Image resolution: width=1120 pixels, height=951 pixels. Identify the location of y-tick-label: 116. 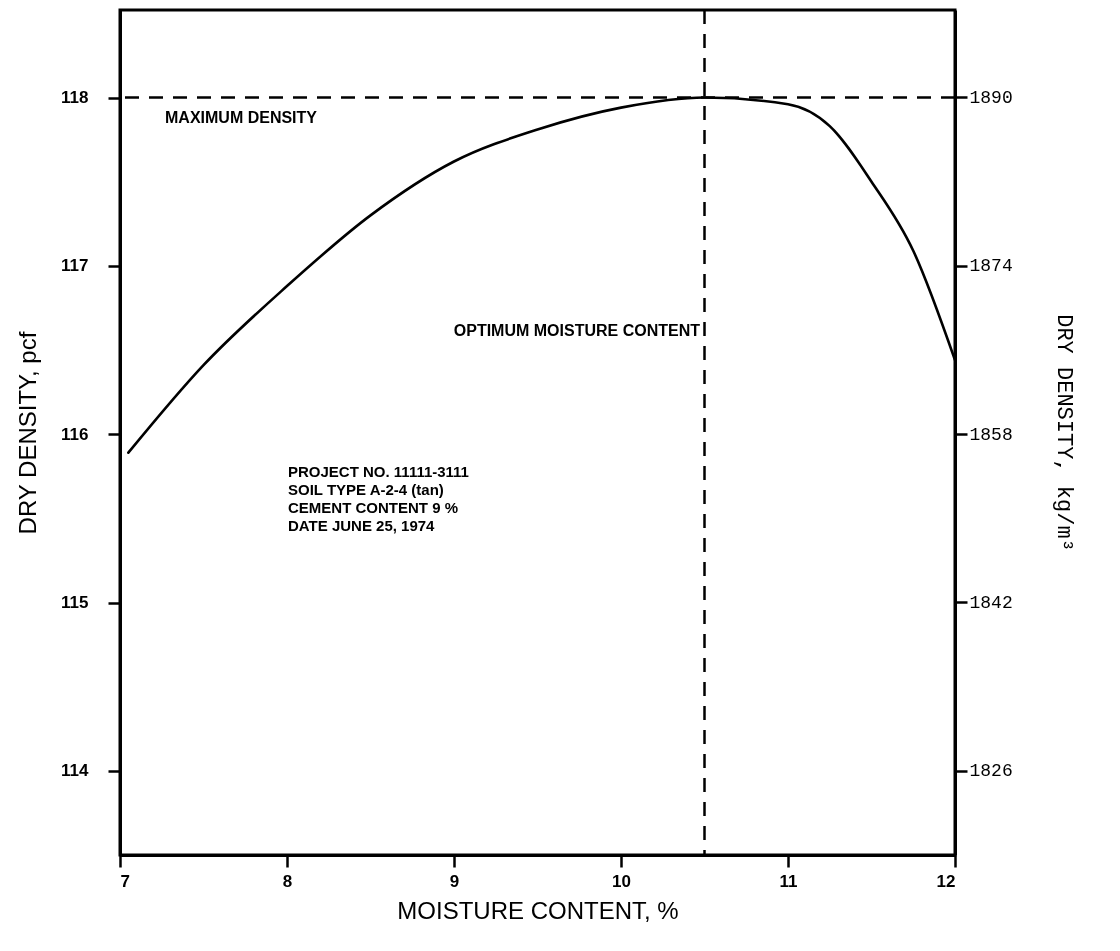
(75, 434).